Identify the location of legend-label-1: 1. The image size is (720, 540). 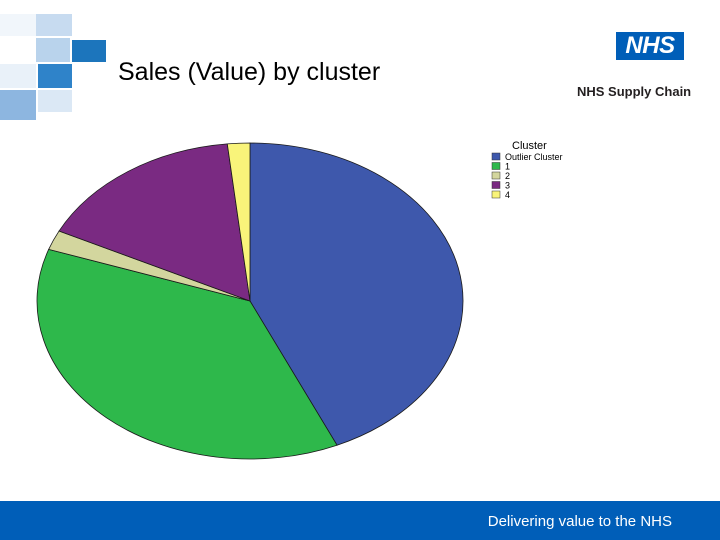
(507, 167).